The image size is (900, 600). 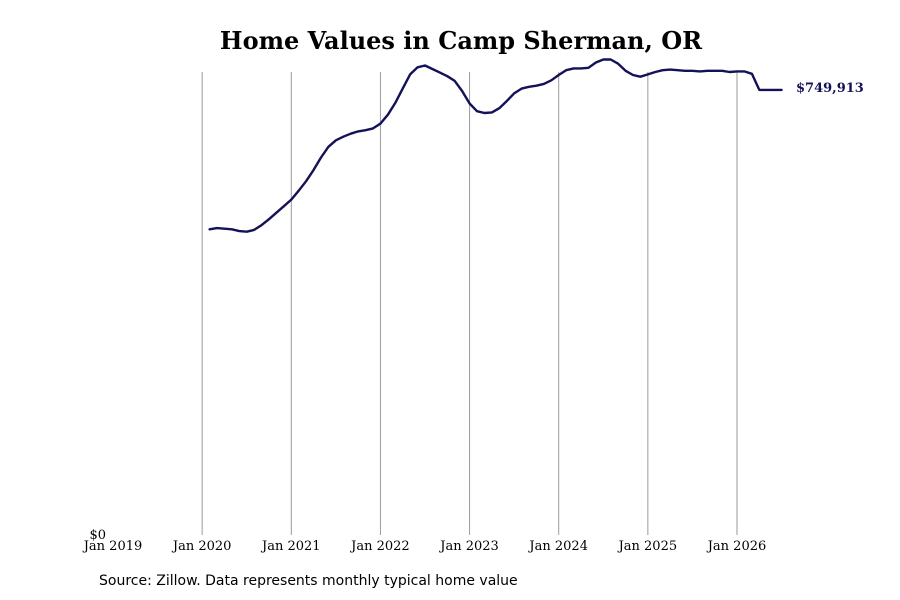 What do you see at coordinates (557, 546) in the screenshot?
I see `x-tick-label: Jan 2024` at bounding box center [557, 546].